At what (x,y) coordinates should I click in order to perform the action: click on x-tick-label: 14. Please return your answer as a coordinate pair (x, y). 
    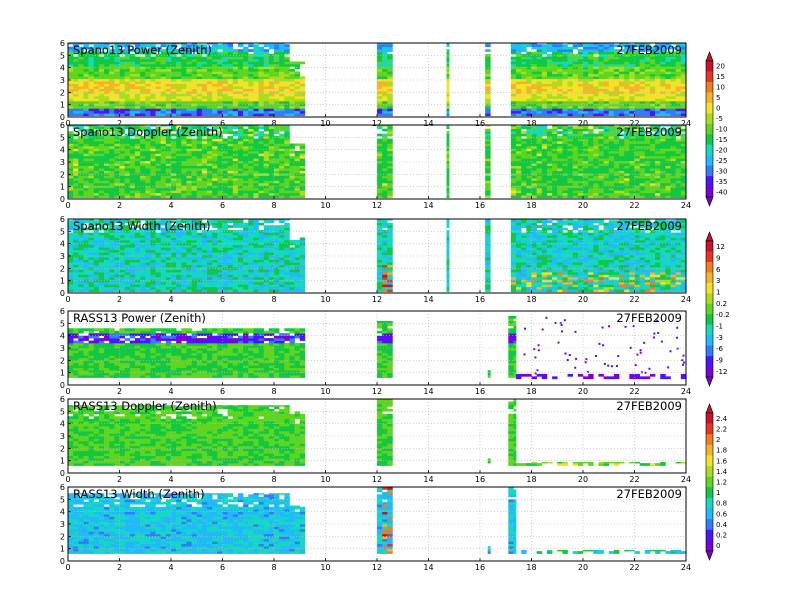
    Looking at the image, I should click on (428, 205).